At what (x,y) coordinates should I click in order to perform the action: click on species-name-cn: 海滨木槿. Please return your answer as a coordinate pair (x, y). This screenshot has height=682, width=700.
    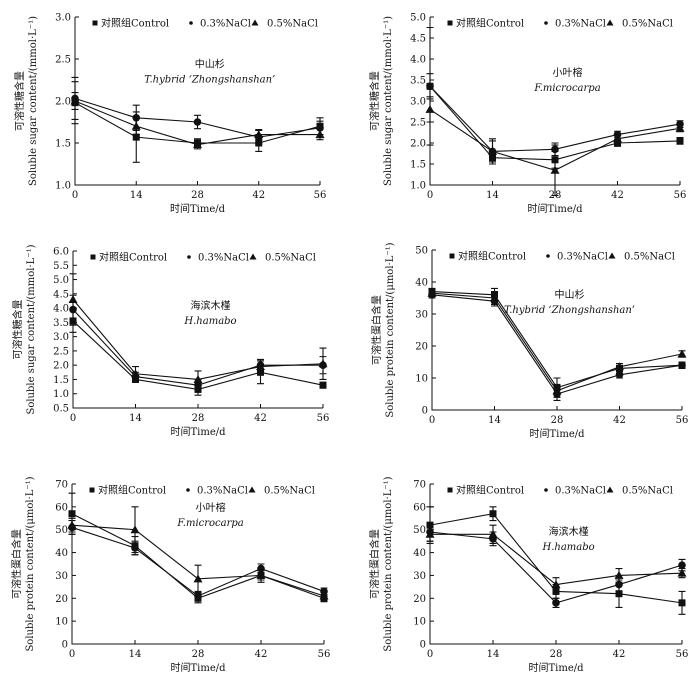
    Looking at the image, I should click on (211, 305).